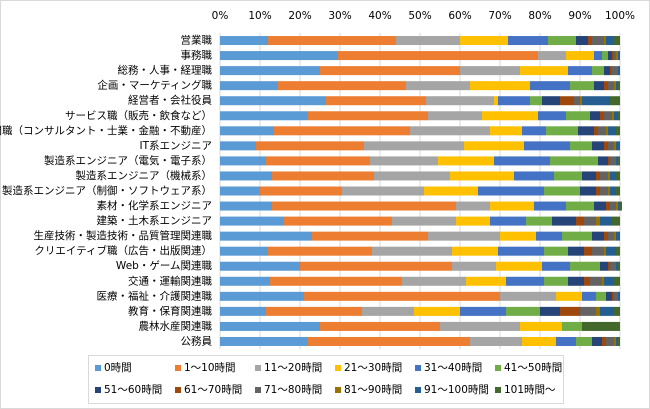  Describe the element at coordinates (258, 368) in the screenshot. I see `legend-swatch` at that location.